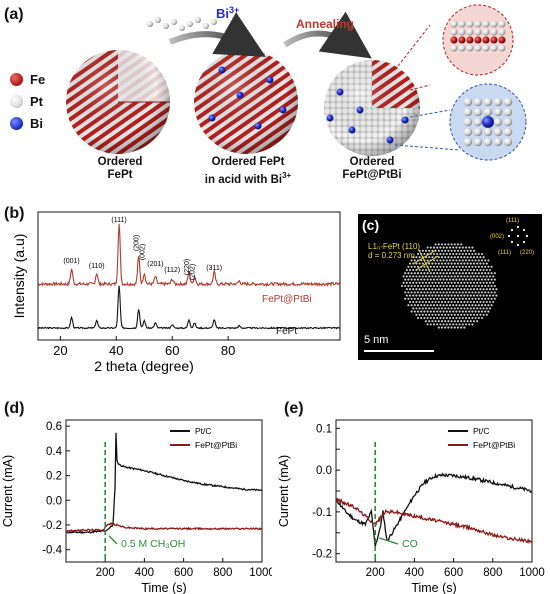 The height and width of the screenshot is (594, 550). I want to click on series-line, so click(164, 483).